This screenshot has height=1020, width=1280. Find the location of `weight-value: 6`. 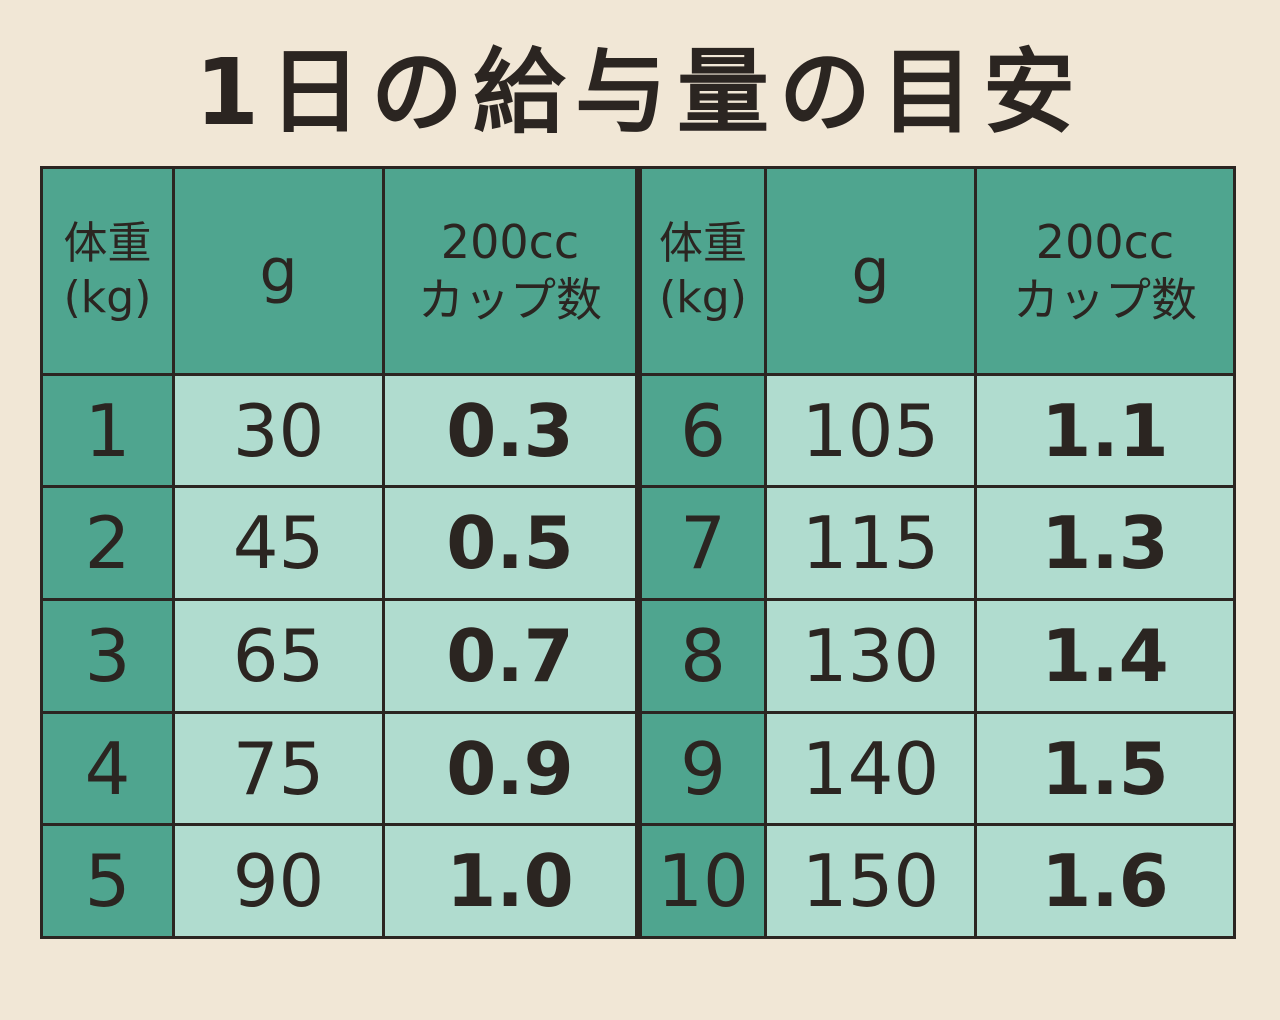

weight-value: 6 is located at coordinates (703, 430).